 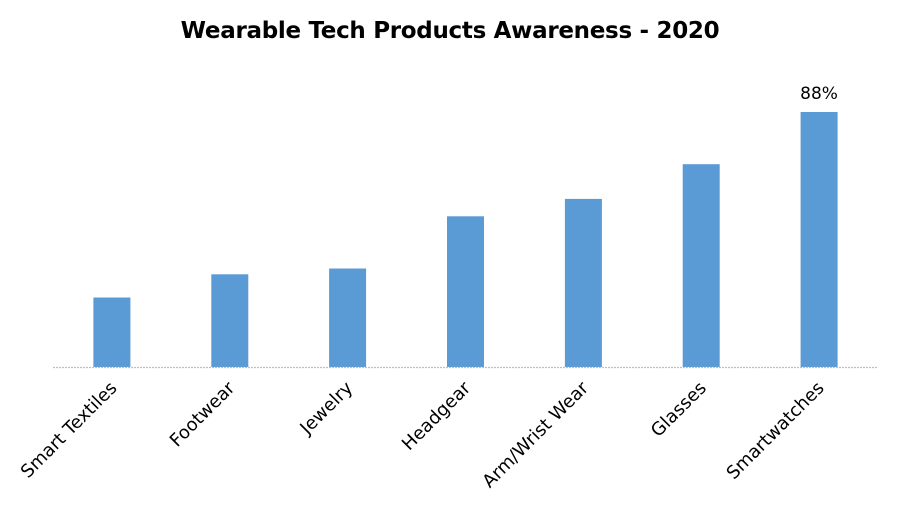 I want to click on bar-headgear, so click(x=465, y=291).